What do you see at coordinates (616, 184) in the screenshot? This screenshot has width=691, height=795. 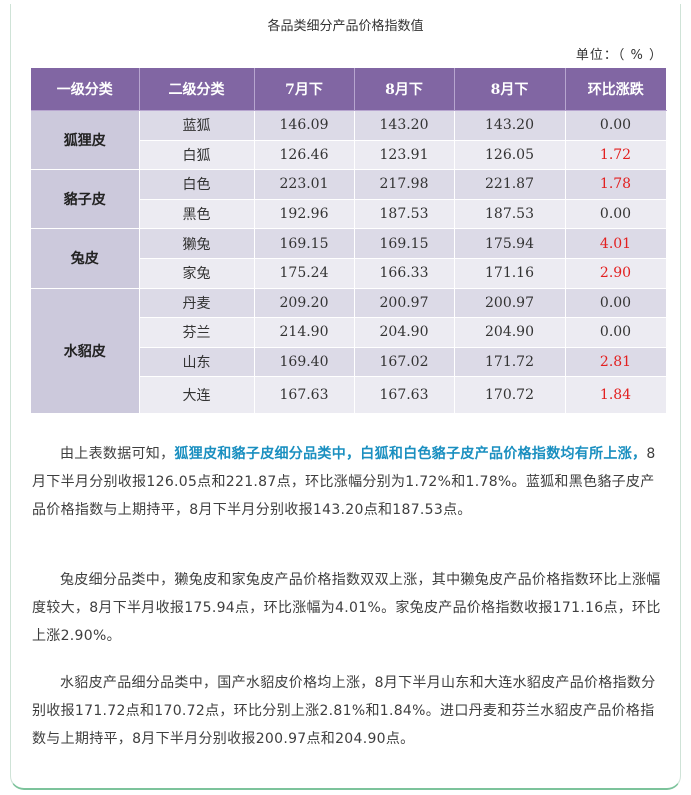 I see `change-cell: 1.78` at bounding box center [616, 184].